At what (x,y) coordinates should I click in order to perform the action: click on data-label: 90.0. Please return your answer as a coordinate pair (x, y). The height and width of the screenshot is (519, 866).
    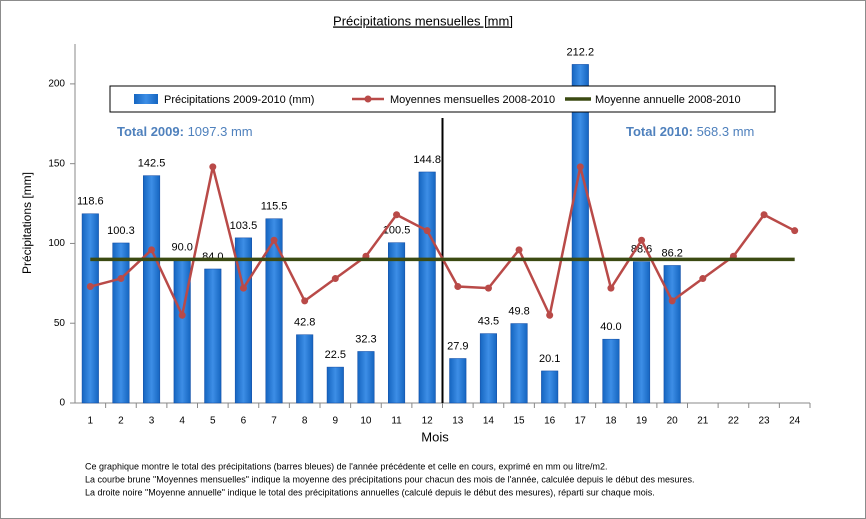
    Looking at the image, I should click on (181, 247).